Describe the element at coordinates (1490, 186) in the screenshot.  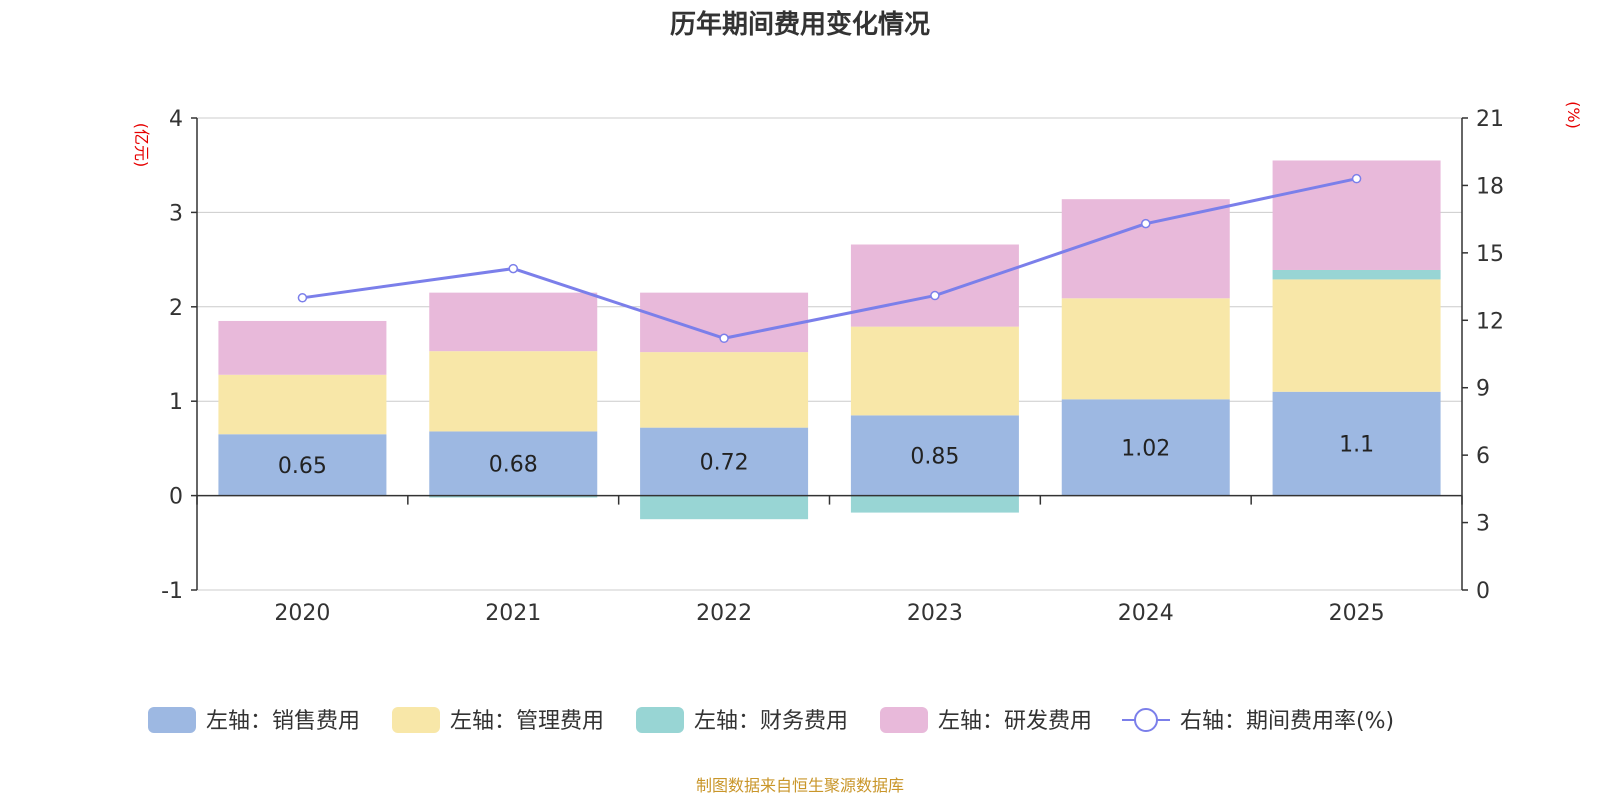
I see `right-axis-tick-label: 18` at that location.